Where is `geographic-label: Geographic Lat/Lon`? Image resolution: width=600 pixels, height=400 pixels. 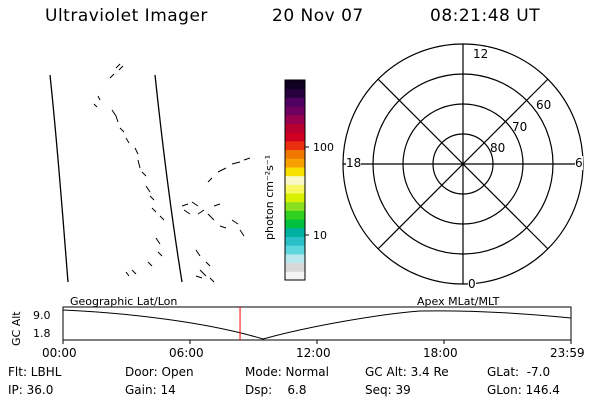 geographic-label: Geographic Lat/Lon is located at coordinates (124, 301).